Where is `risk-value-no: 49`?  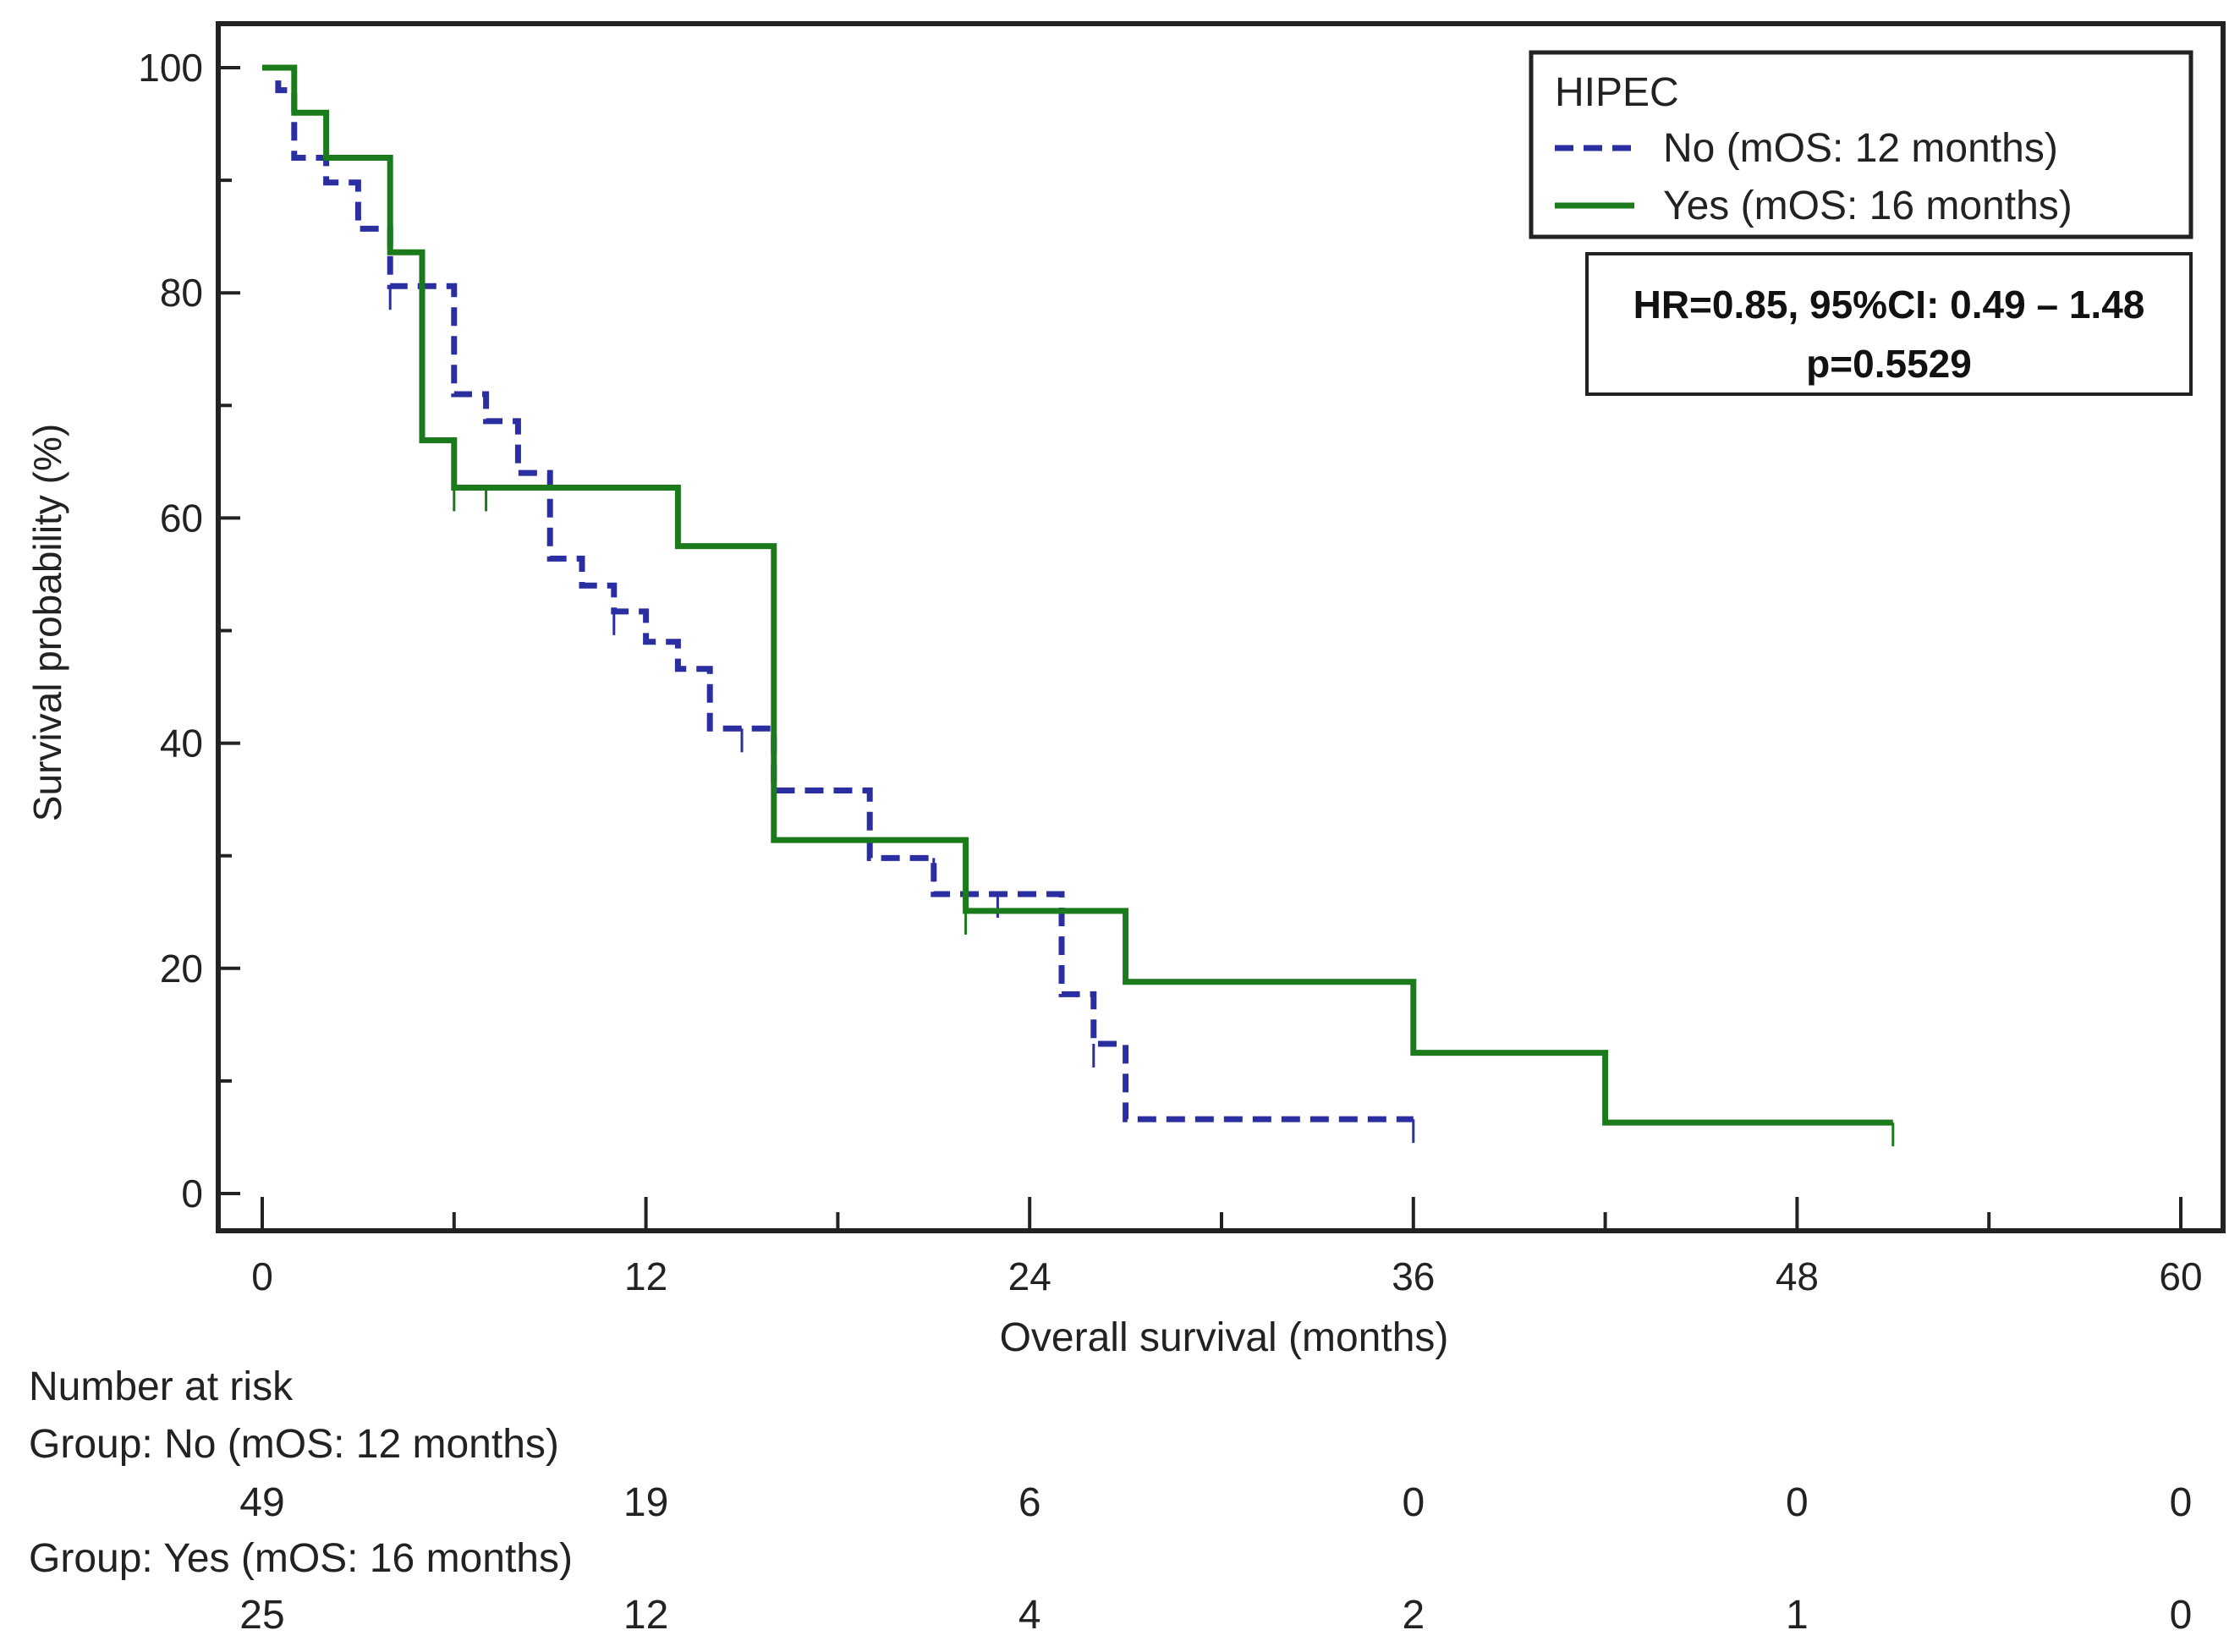
risk-value-no: 49 is located at coordinates (261, 1502).